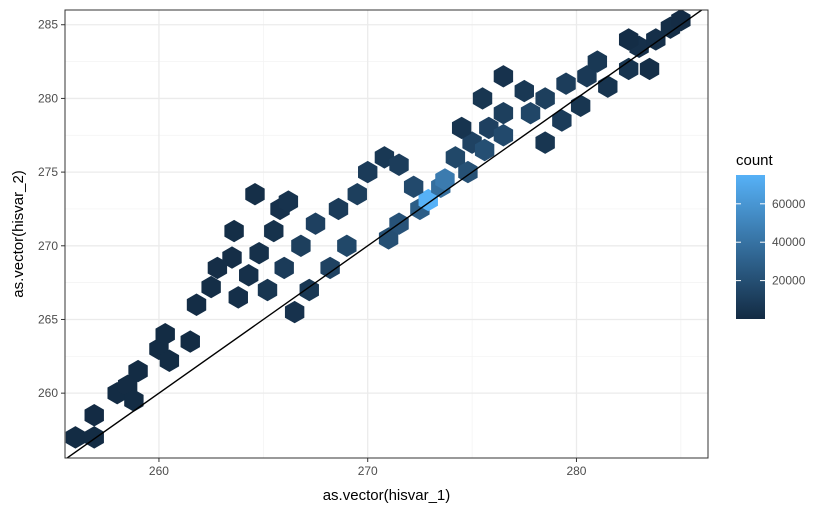 The height and width of the screenshot is (514, 832). What do you see at coordinates (51, 209) in the screenshot?
I see `y-axis: 260 265 270 275 280 285` at bounding box center [51, 209].